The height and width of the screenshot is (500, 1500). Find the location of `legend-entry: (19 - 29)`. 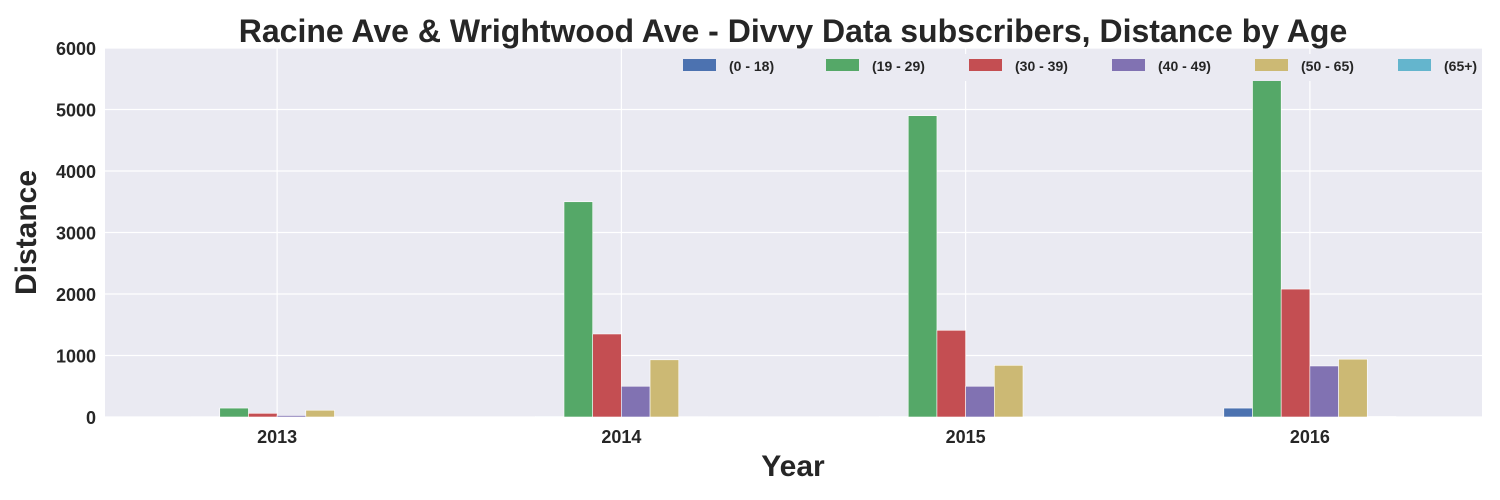

legend-entry: (19 - 29) is located at coordinates (875, 66).